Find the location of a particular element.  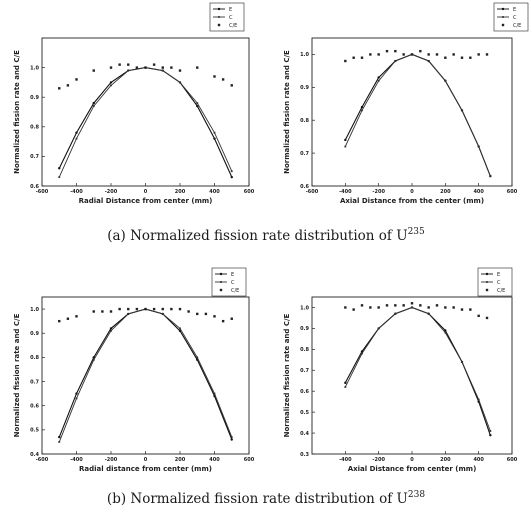

series-line-C is located at coordinates (417, 115).